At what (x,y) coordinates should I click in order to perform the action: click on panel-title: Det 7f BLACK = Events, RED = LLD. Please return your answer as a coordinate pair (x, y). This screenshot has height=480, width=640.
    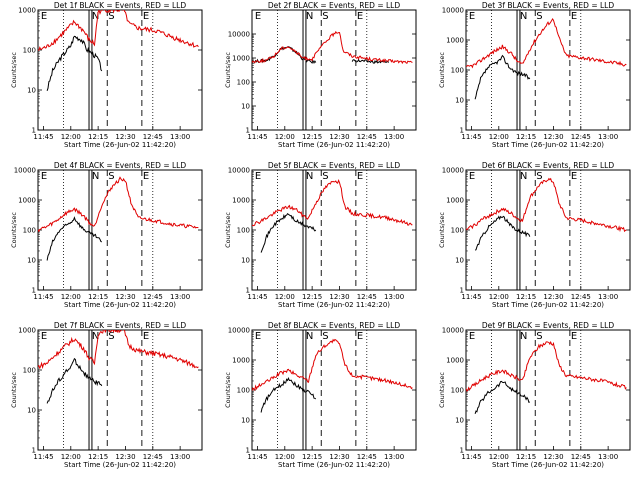
    Looking at the image, I should click on (120, 325).